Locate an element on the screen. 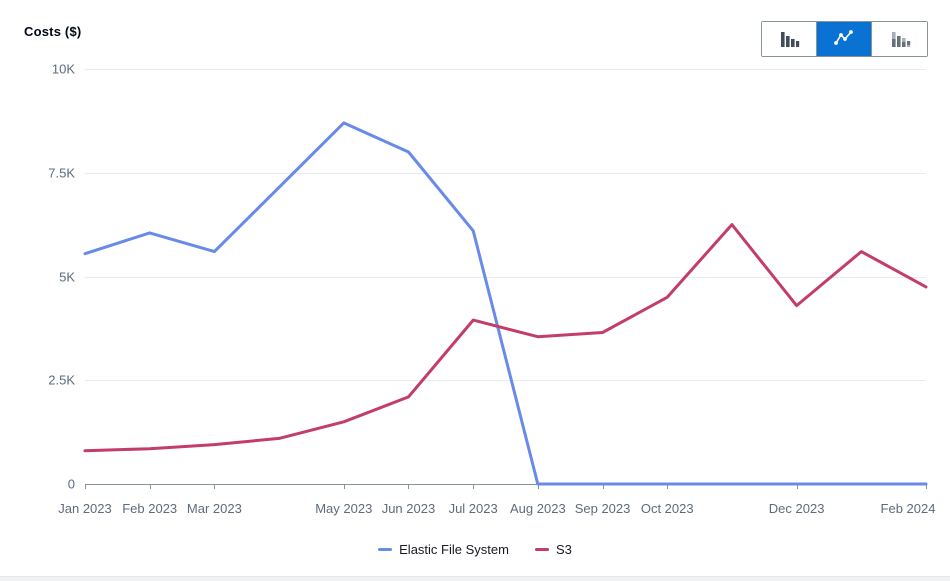 This screenshot has height=581, width=950. legend-label: S3 is located at coordinates (563, 549).